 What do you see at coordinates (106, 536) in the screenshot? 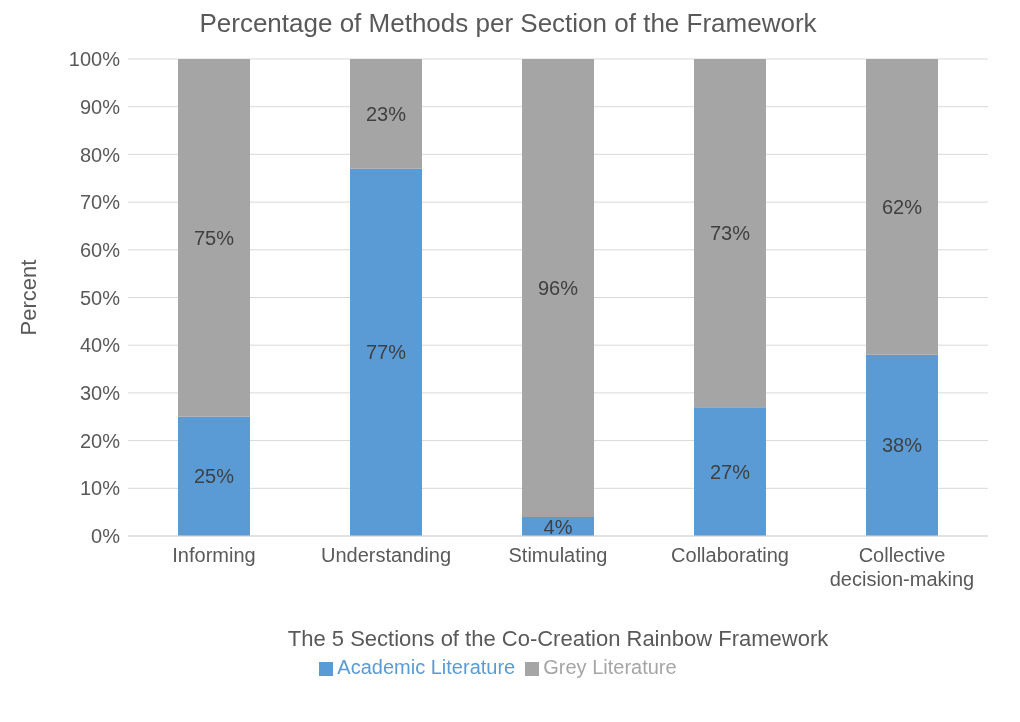
I see `y-tick-label: 0%` at bounding box center [106, 536].